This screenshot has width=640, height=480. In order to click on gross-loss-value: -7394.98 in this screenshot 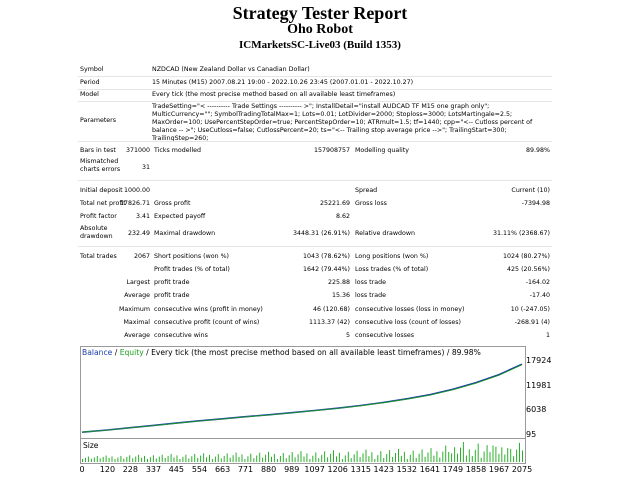, I will do `click(535, 203)`.